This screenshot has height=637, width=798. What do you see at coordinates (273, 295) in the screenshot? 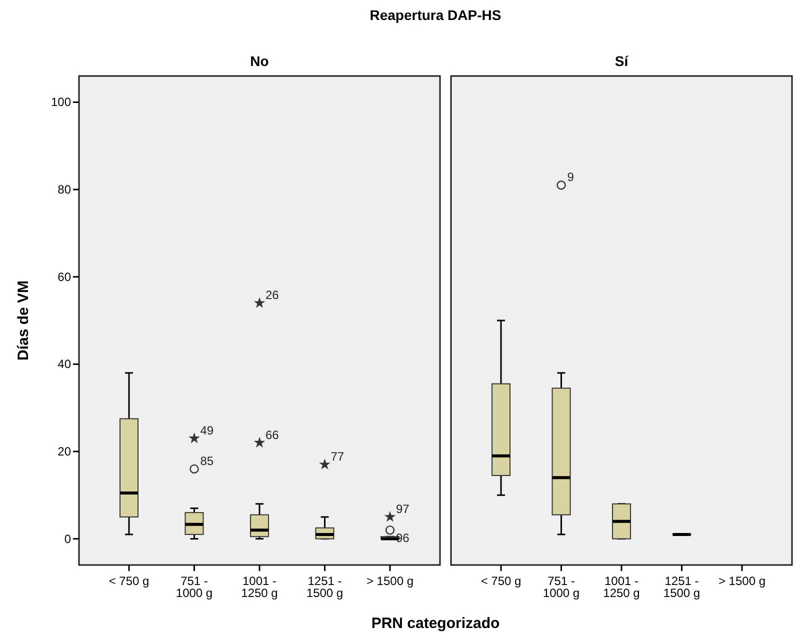
I see `annotation: 26` at bounding box center [273, 295].